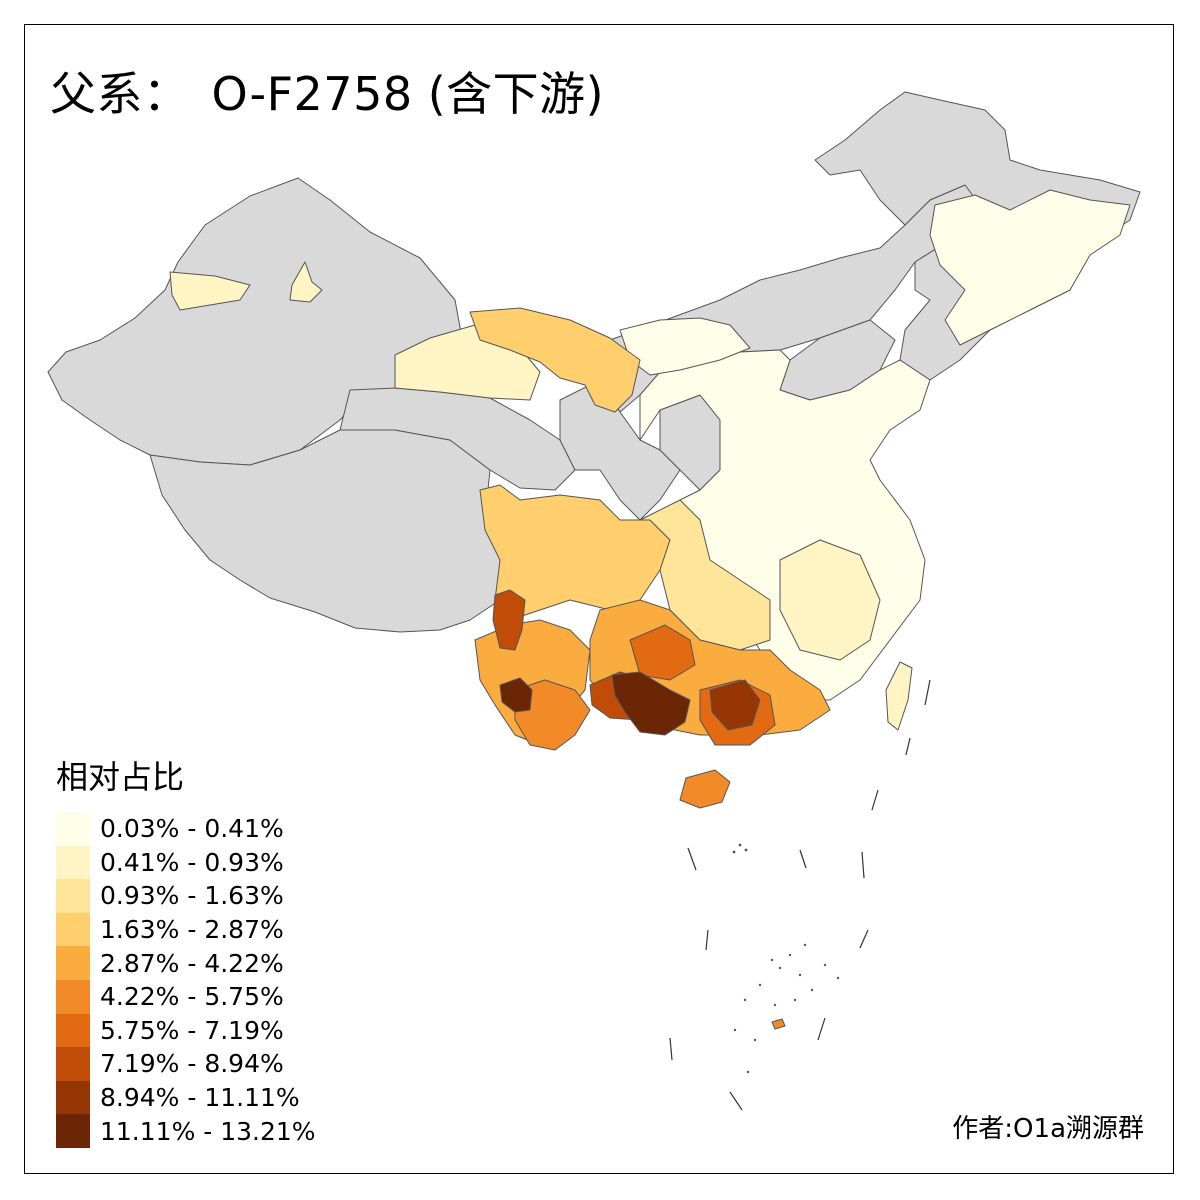 The height and width of the screenshot is (1200, 1200). What do you see at coordinates (192, 997) in the screenshot?
I see `legend-label: 4.22% - 5.75%` at bounding box center [192, 997].